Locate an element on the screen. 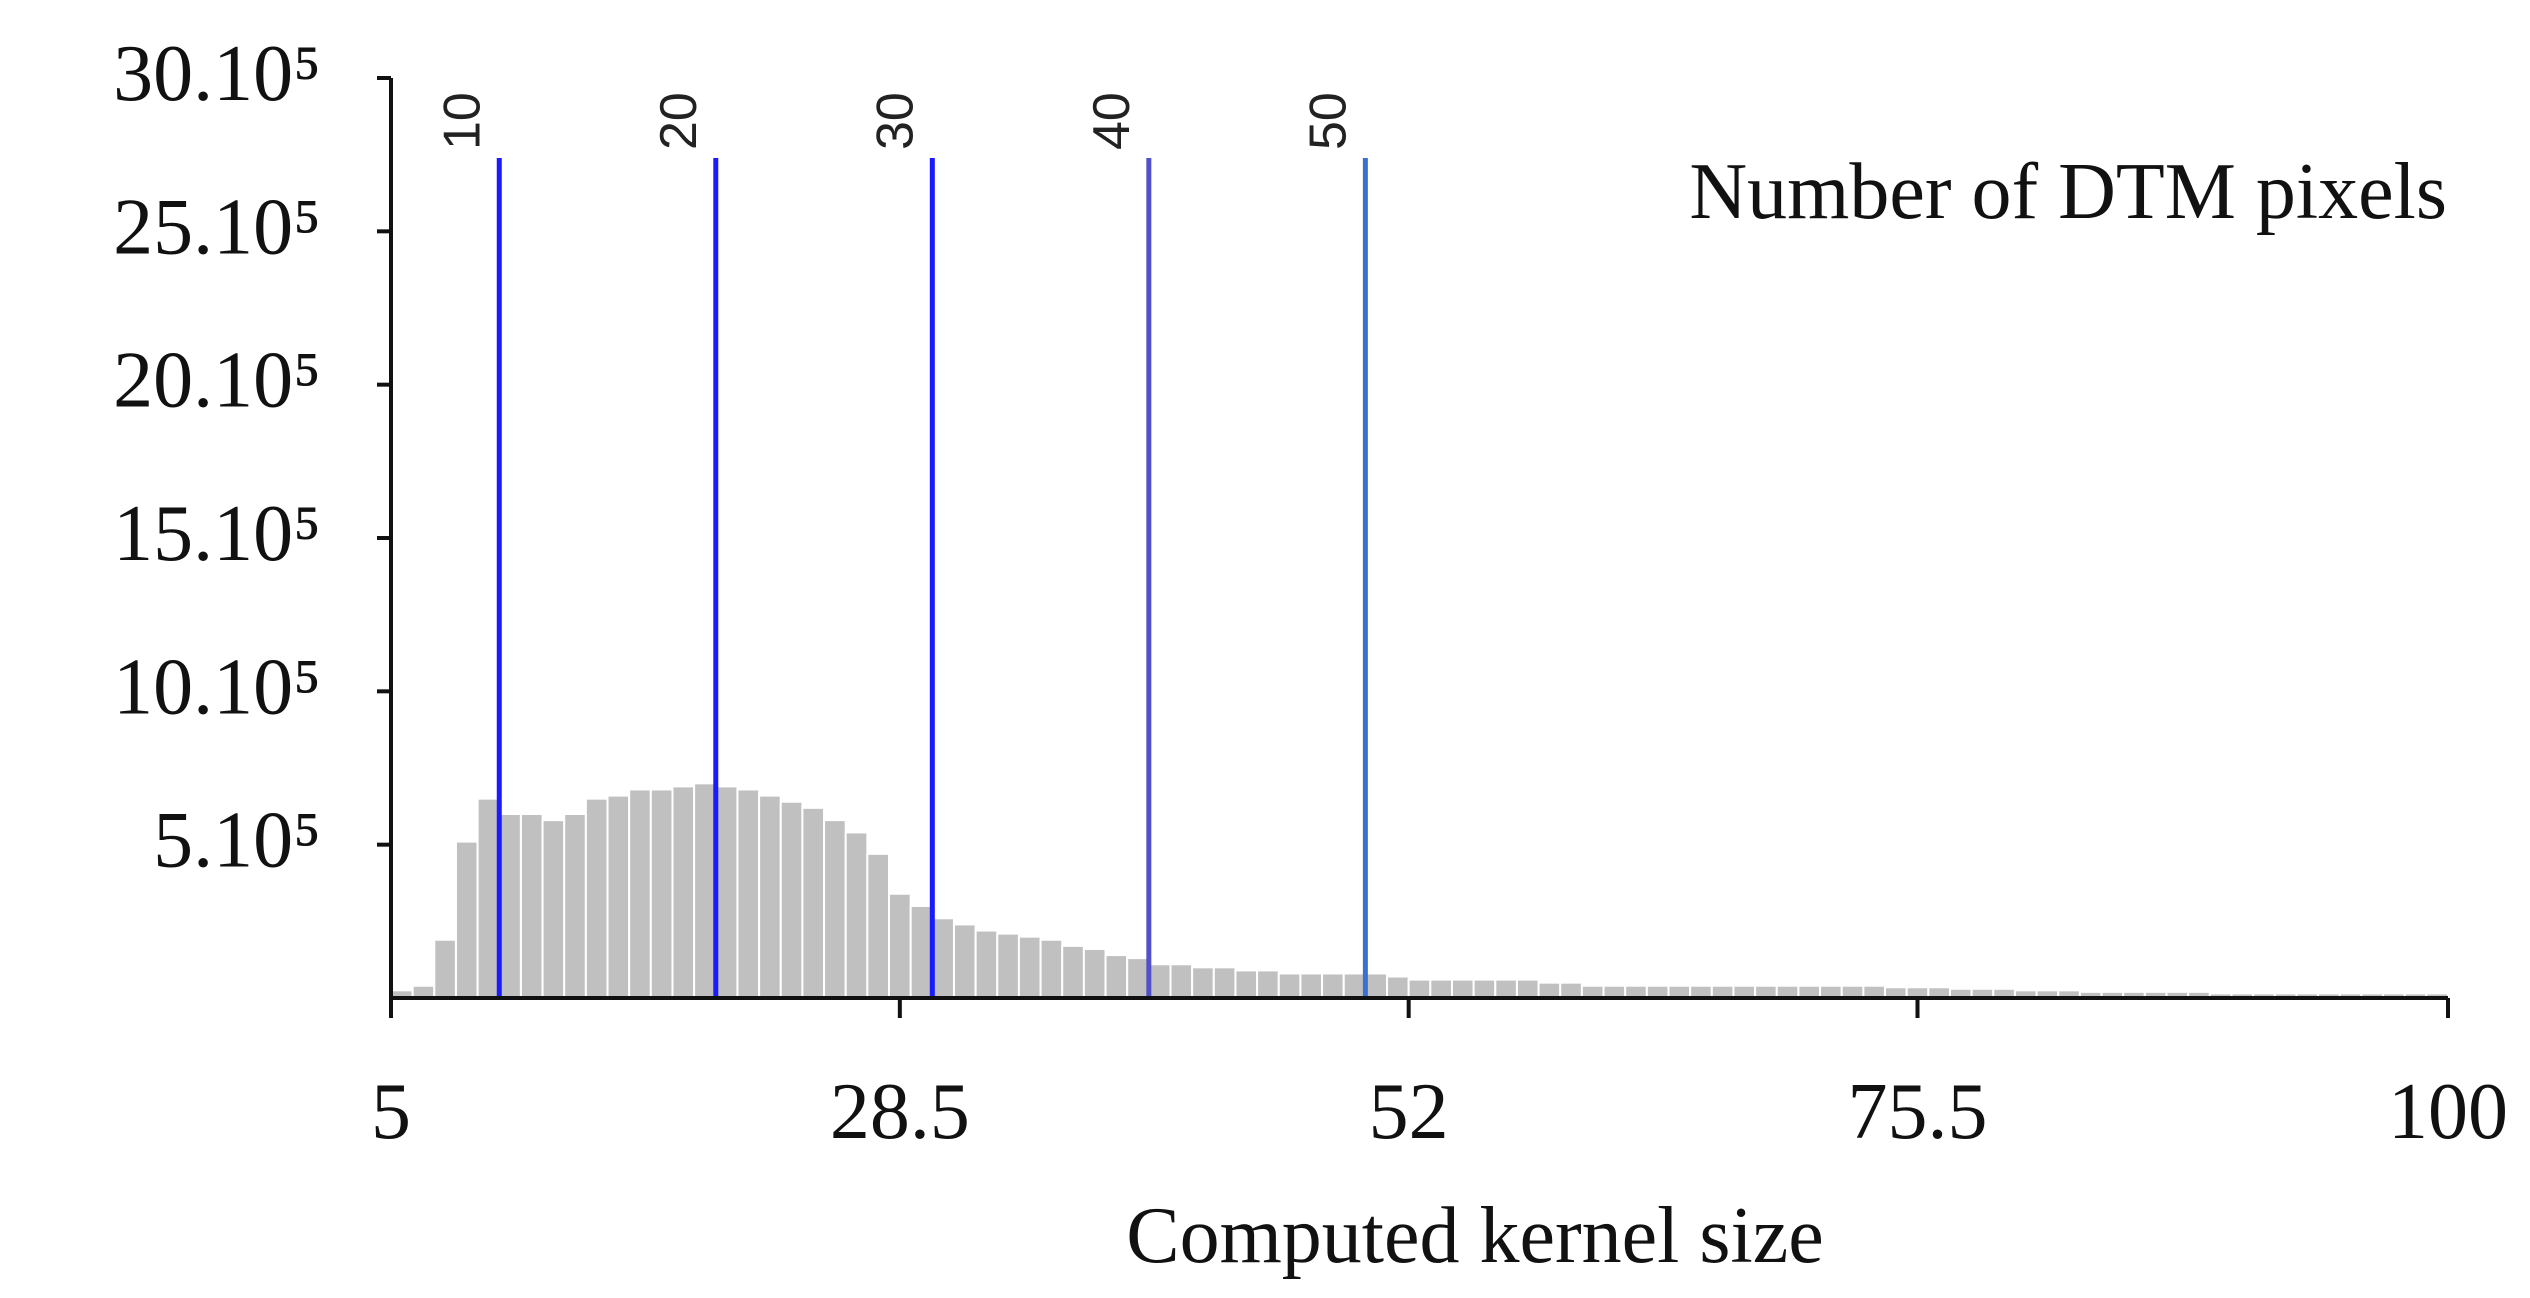 The height and width of the screenshot is (1298, 2530). marker-label: 20 is located at coordinates (679, 121).